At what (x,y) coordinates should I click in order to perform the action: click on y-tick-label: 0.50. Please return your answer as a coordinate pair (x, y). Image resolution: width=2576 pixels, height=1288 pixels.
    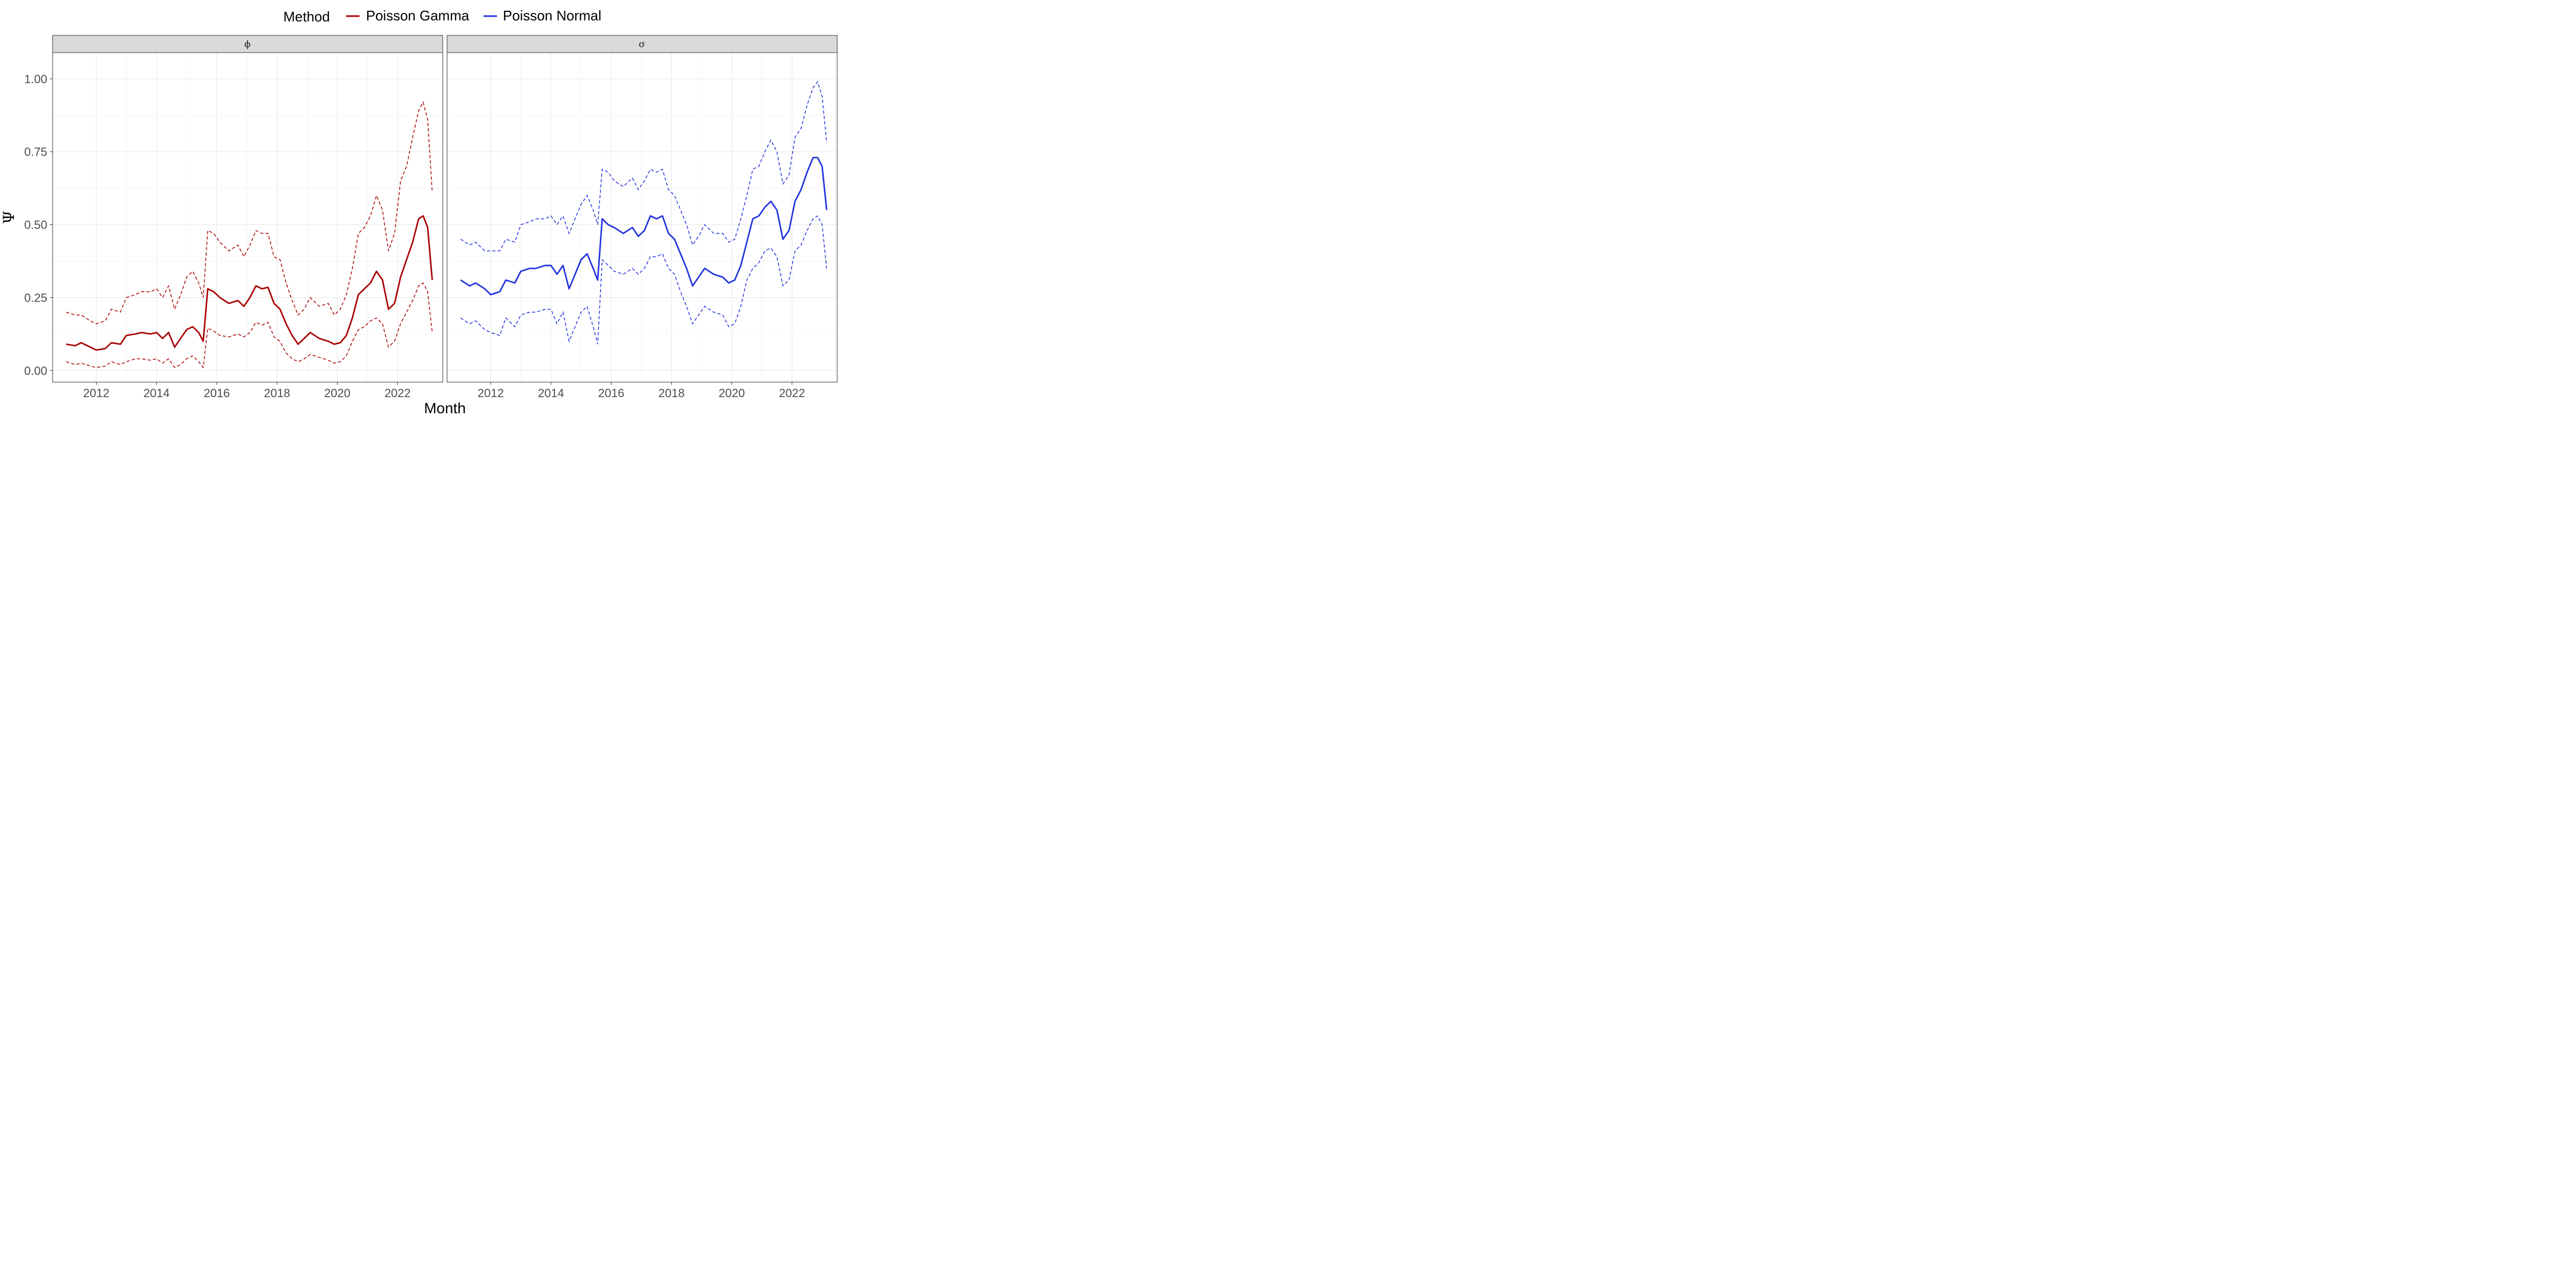
    Looking at the image, I should click on (35, 225).